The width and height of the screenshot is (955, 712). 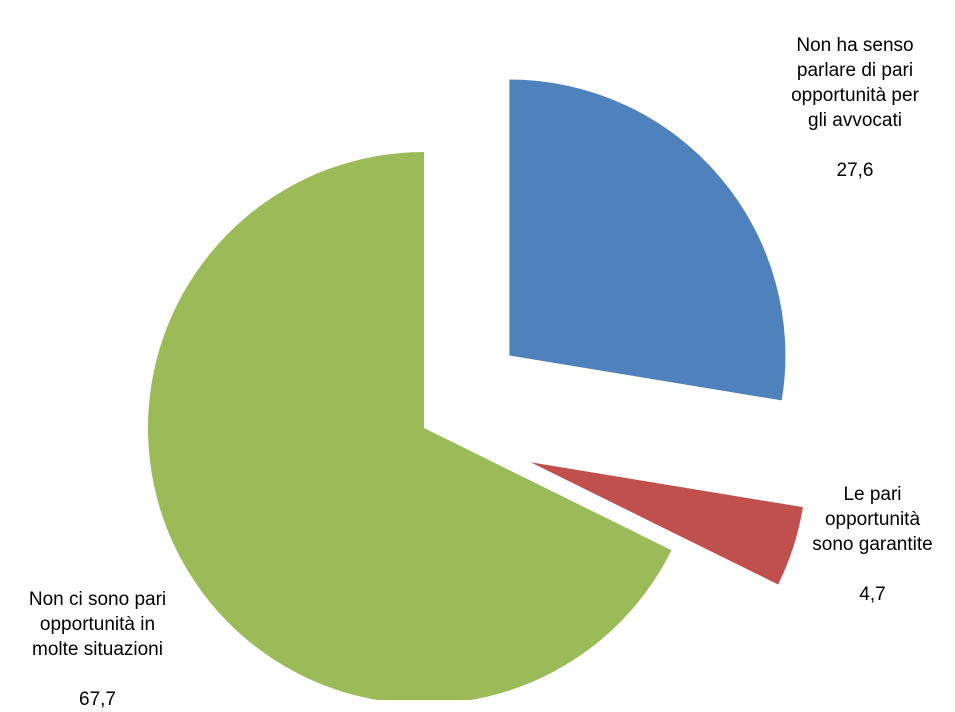 I want to click on slice-value: 4,7, so click(x=872, y=594).